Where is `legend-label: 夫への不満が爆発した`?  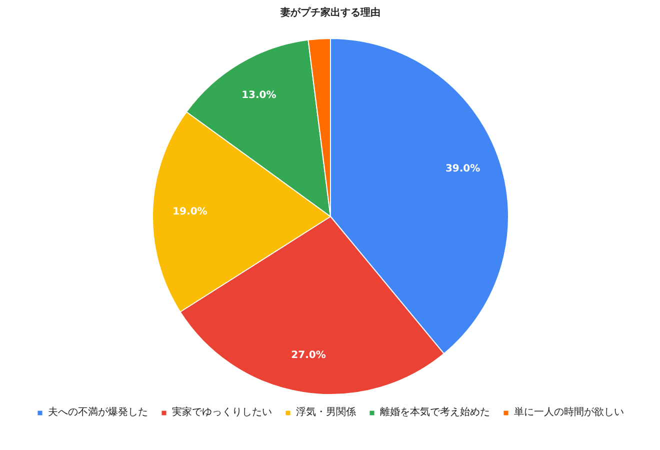 legend-label: 夫への不満が爆発した is located at coordinates (98, 412).